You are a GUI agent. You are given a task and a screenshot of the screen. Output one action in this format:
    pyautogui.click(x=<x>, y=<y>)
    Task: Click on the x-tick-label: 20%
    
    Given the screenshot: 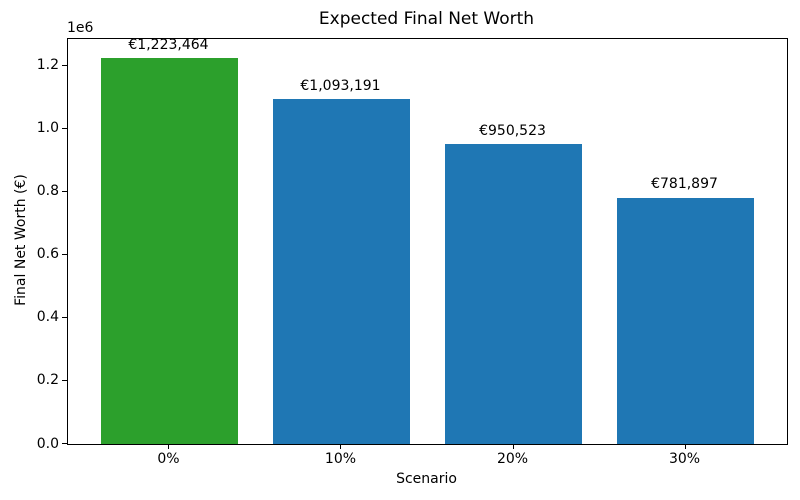 What is the action you would take?
    pyautogui.click(x=512, y=459)
    